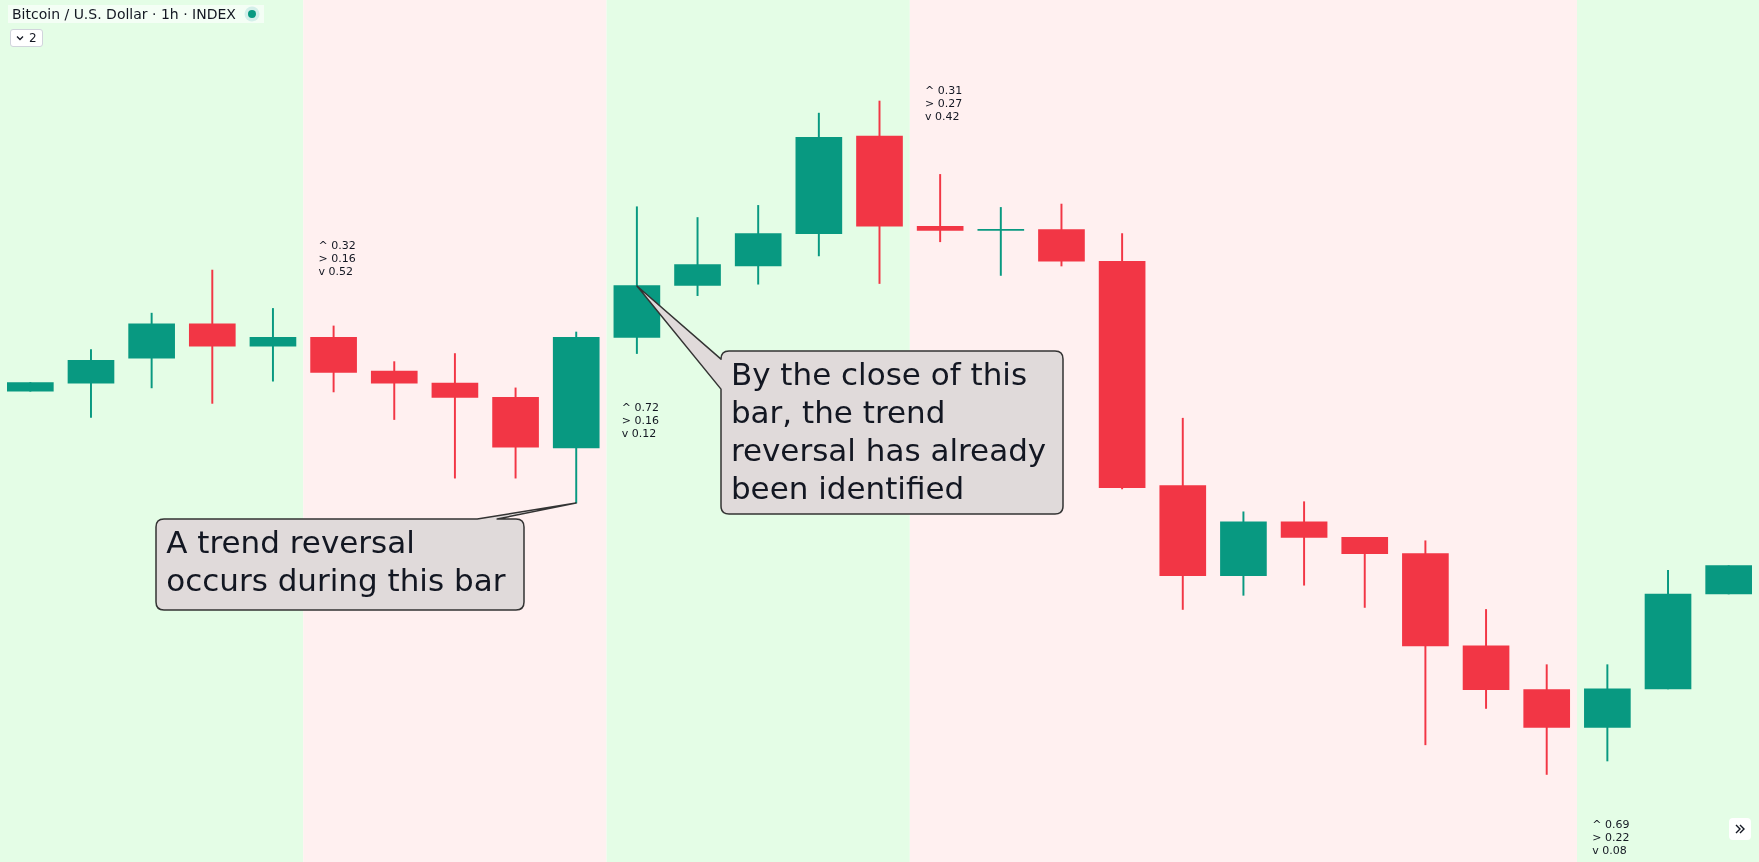 The height and width of the screenshot is (862, 1759). Describe the element at coordinates (640, 421) in the screenshot. I see `annotation: ^ 0.72 > 0.16 v 0.12` at that location.